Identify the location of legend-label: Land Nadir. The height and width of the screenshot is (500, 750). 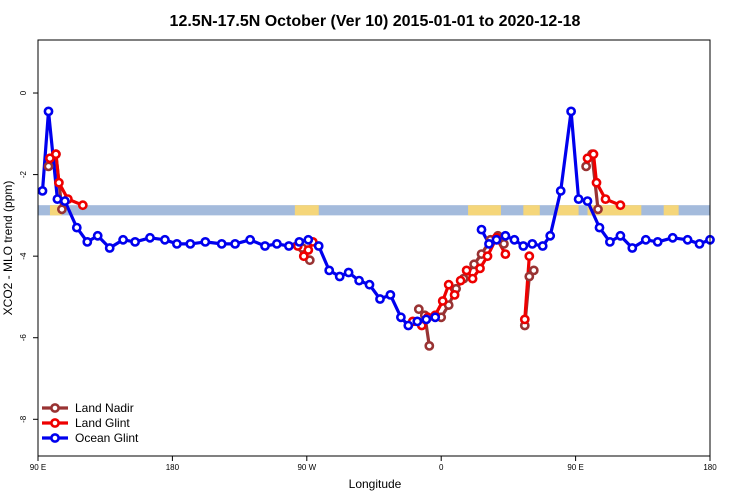
(104, 408).